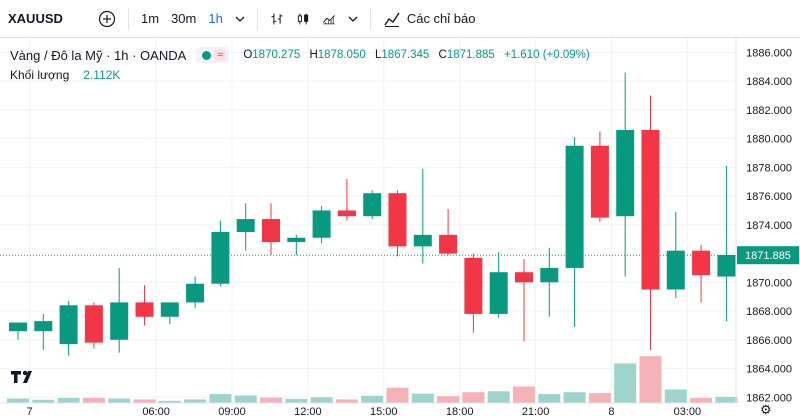 The image size is (800, 418). Describe the element at coordinates (150, 18) in the screenshot. I see `interval-1m-button: 1m` at that location.